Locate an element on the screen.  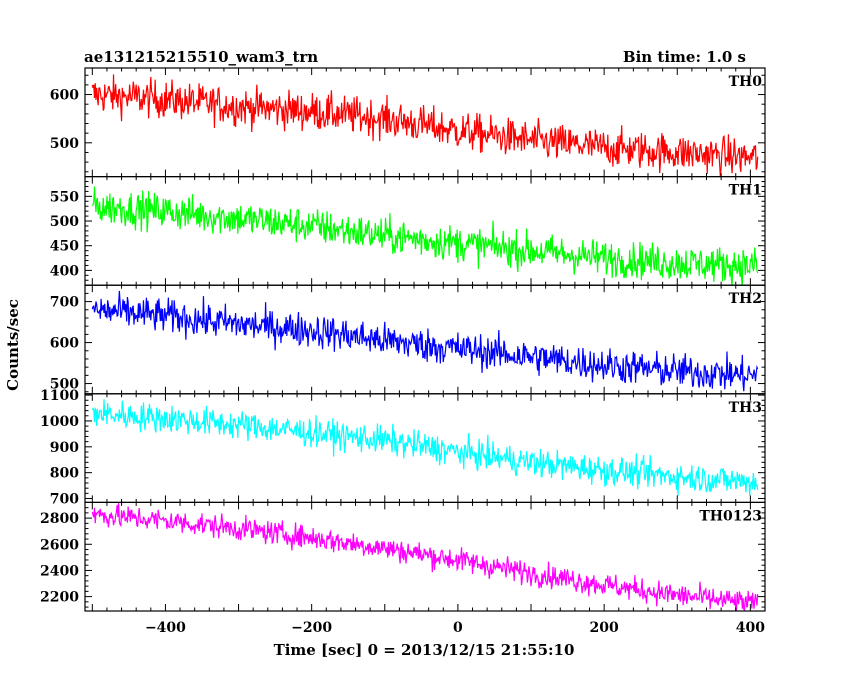
panel-label-th3: TH3 is located at coordinates (745, 408).